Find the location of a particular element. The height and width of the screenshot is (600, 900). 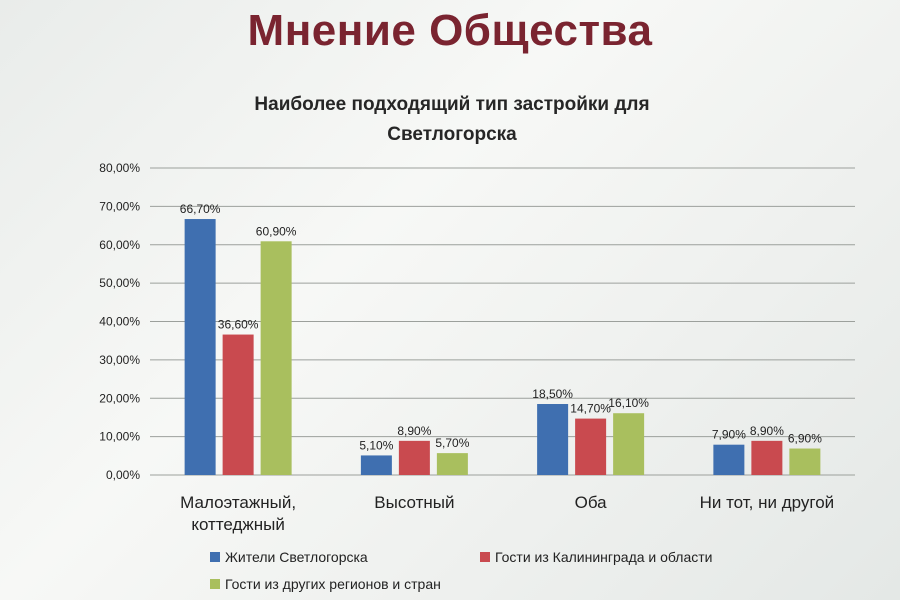

y-tick-label: 70,00% is located at coordinates (119, 206).